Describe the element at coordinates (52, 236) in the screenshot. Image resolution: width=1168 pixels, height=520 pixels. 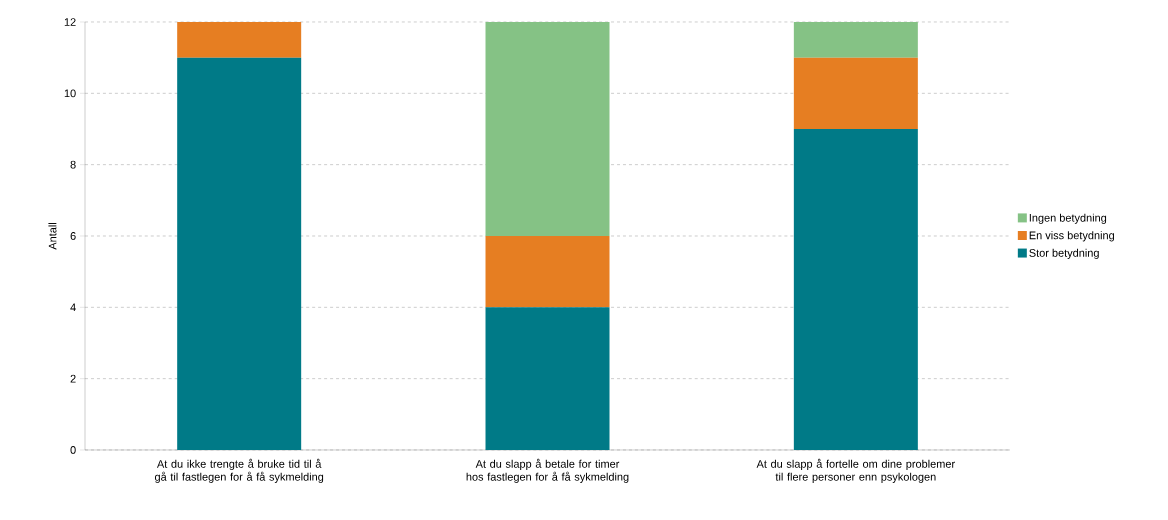
I see `y-axis-title: Antall` at that location.